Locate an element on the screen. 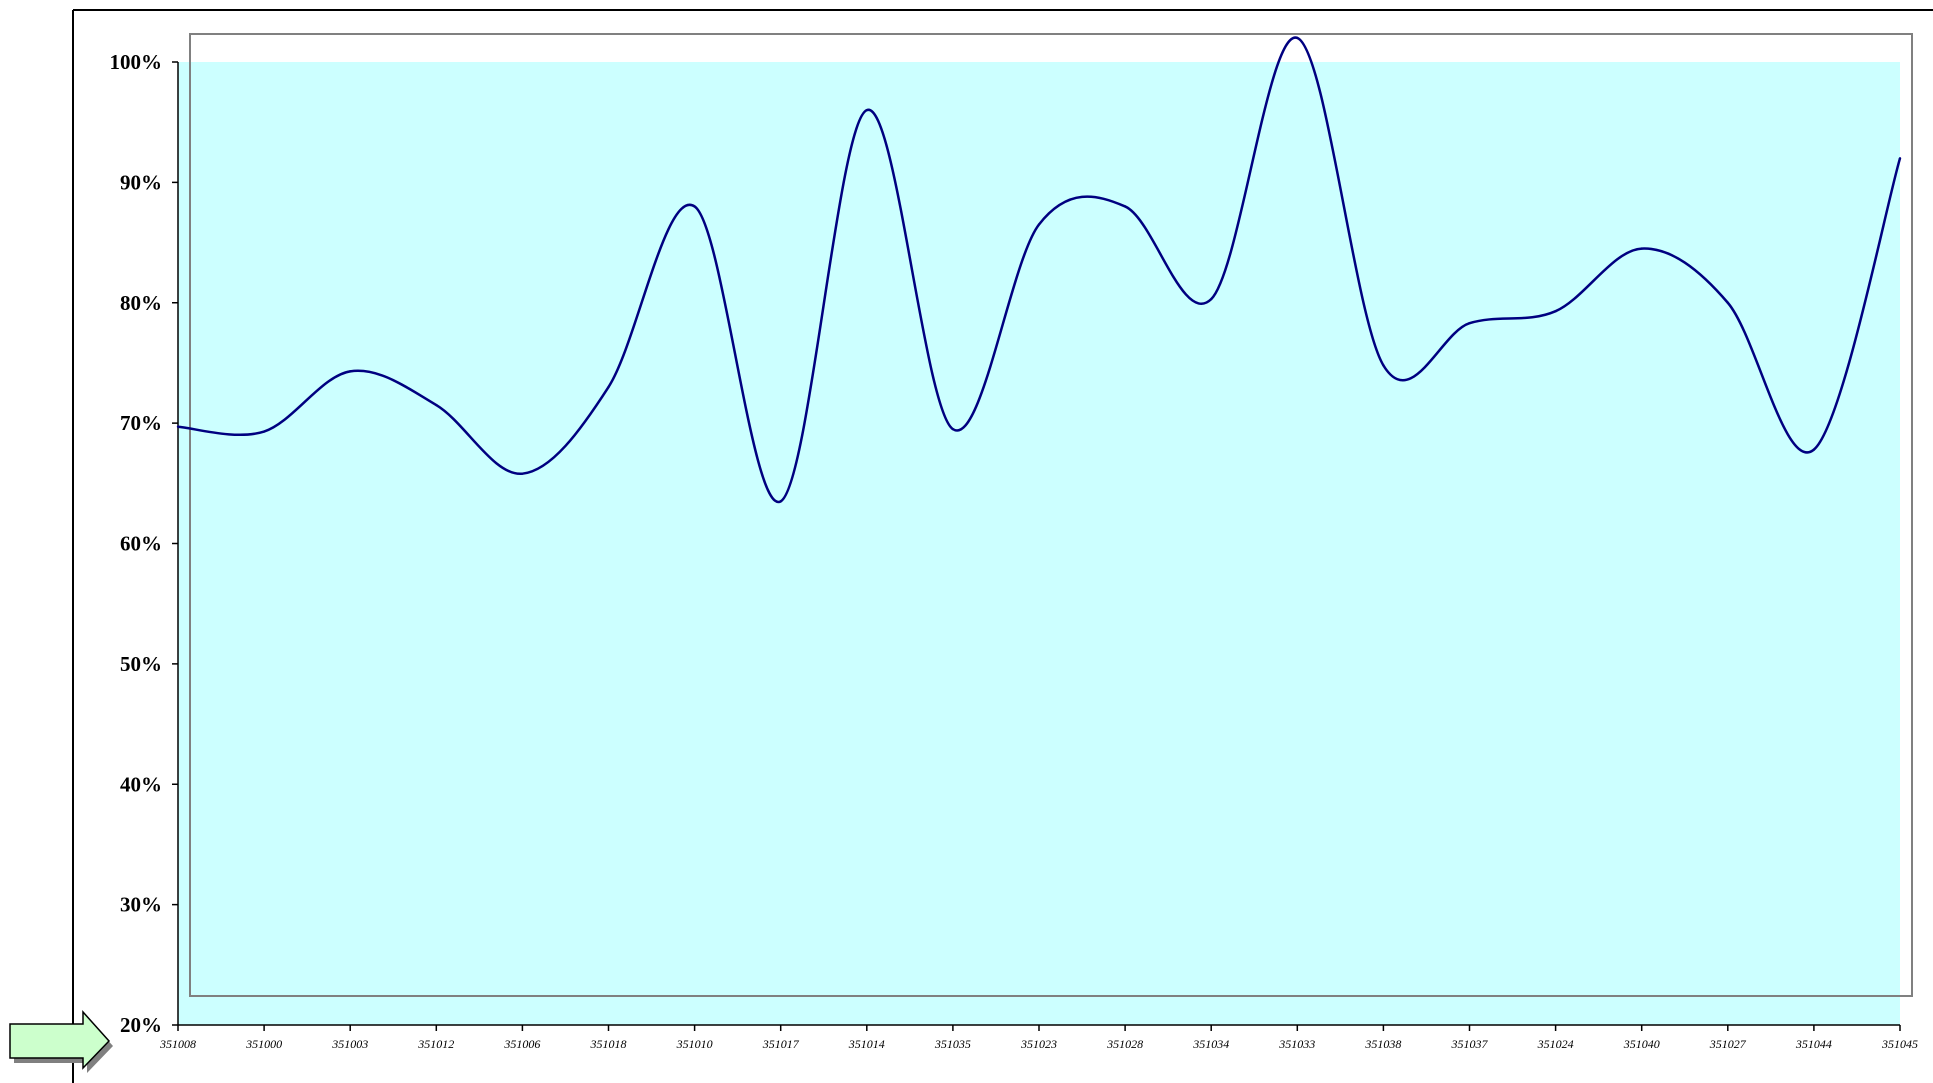 The image size is (1933, 1083). x-tick-label: 351006 is located at coordinates (521, 1044).